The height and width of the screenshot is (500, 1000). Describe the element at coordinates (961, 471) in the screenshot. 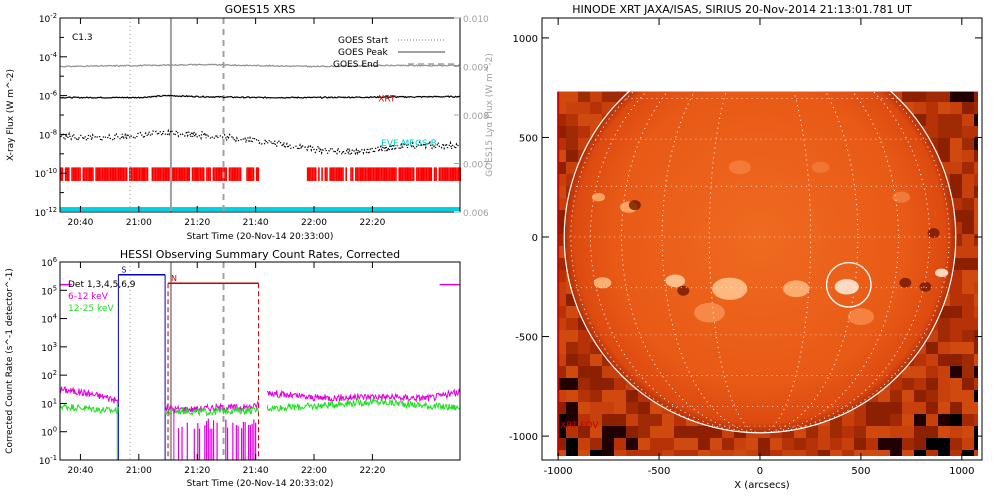

I see `xrt-xtick-label: 1000` at that location.